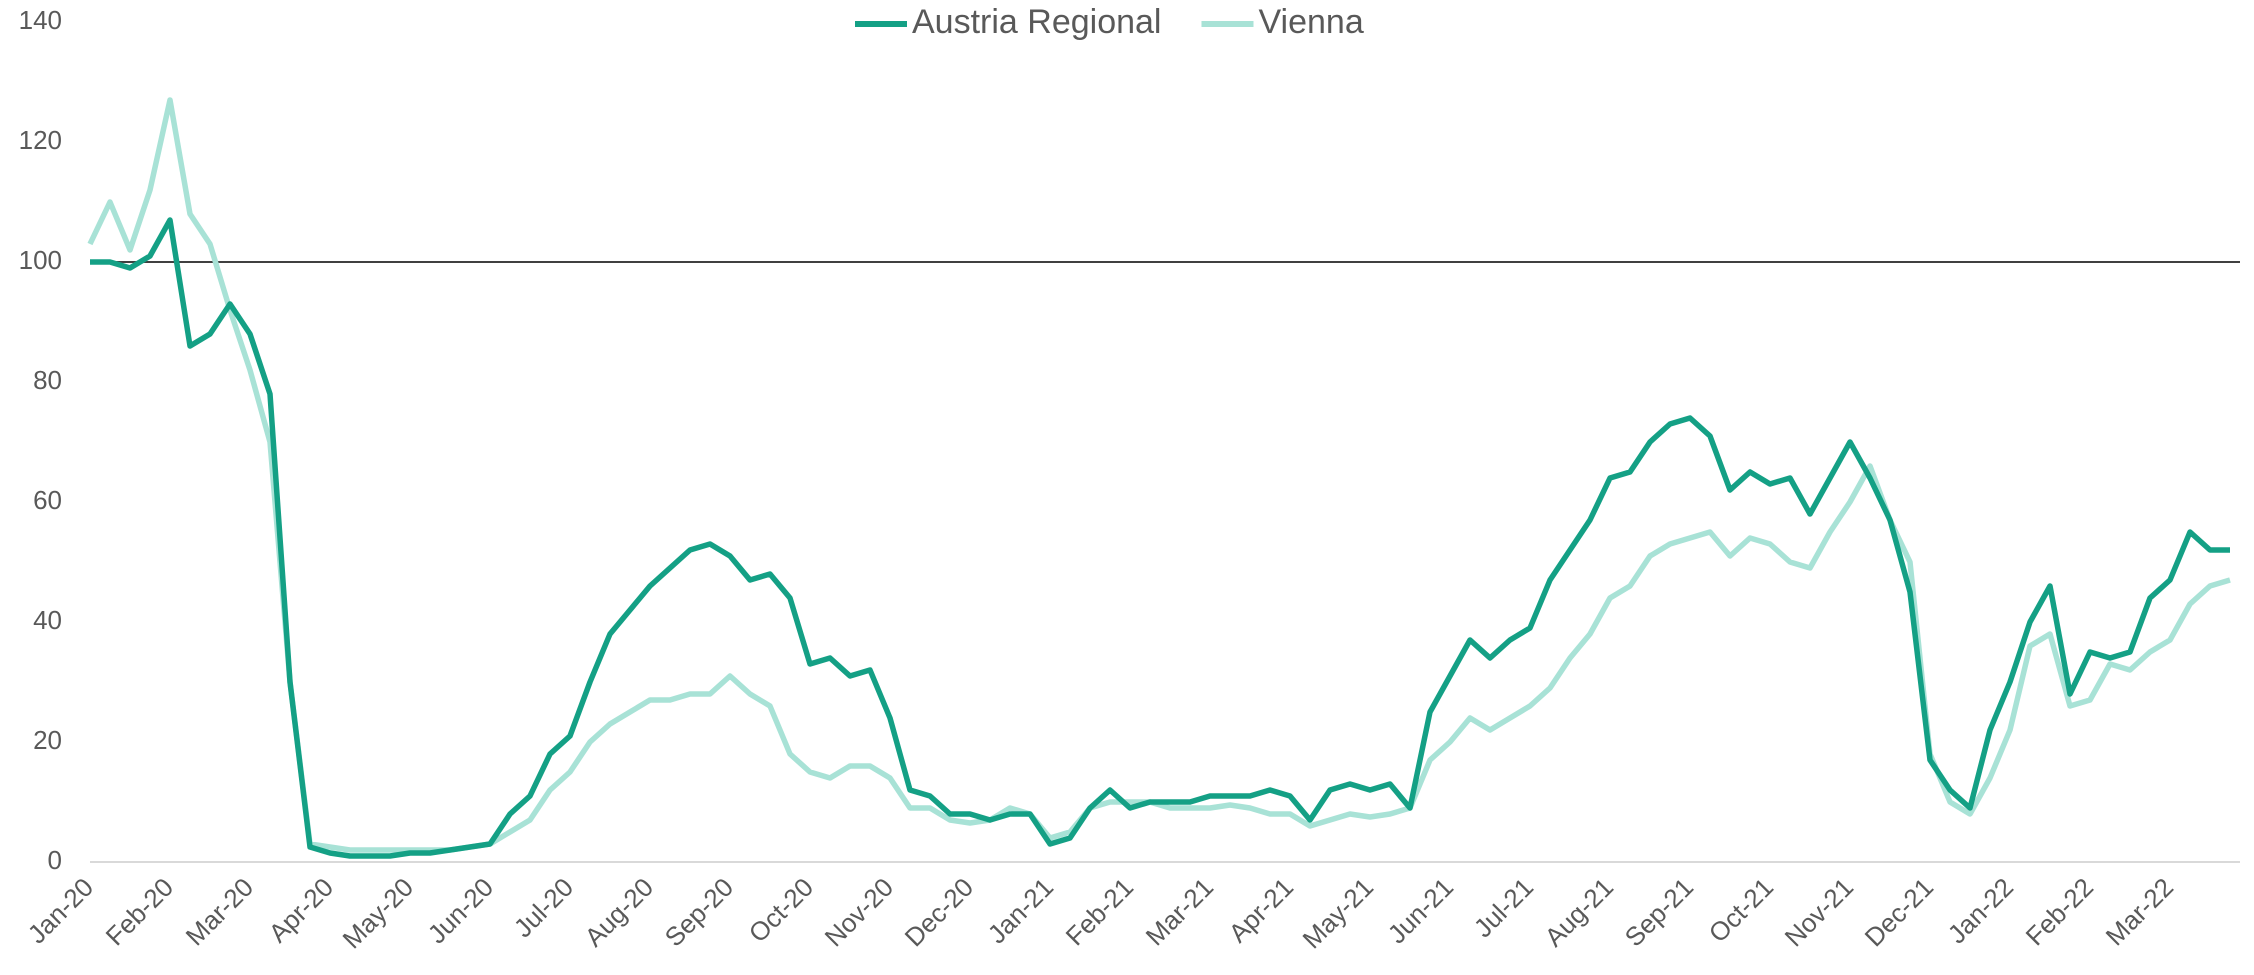 This screenshot has width=2254, height=975. Describe the element at coordinates (460, 910) in the screenshot. I see `x-tick-label: Jun-20` at that location.